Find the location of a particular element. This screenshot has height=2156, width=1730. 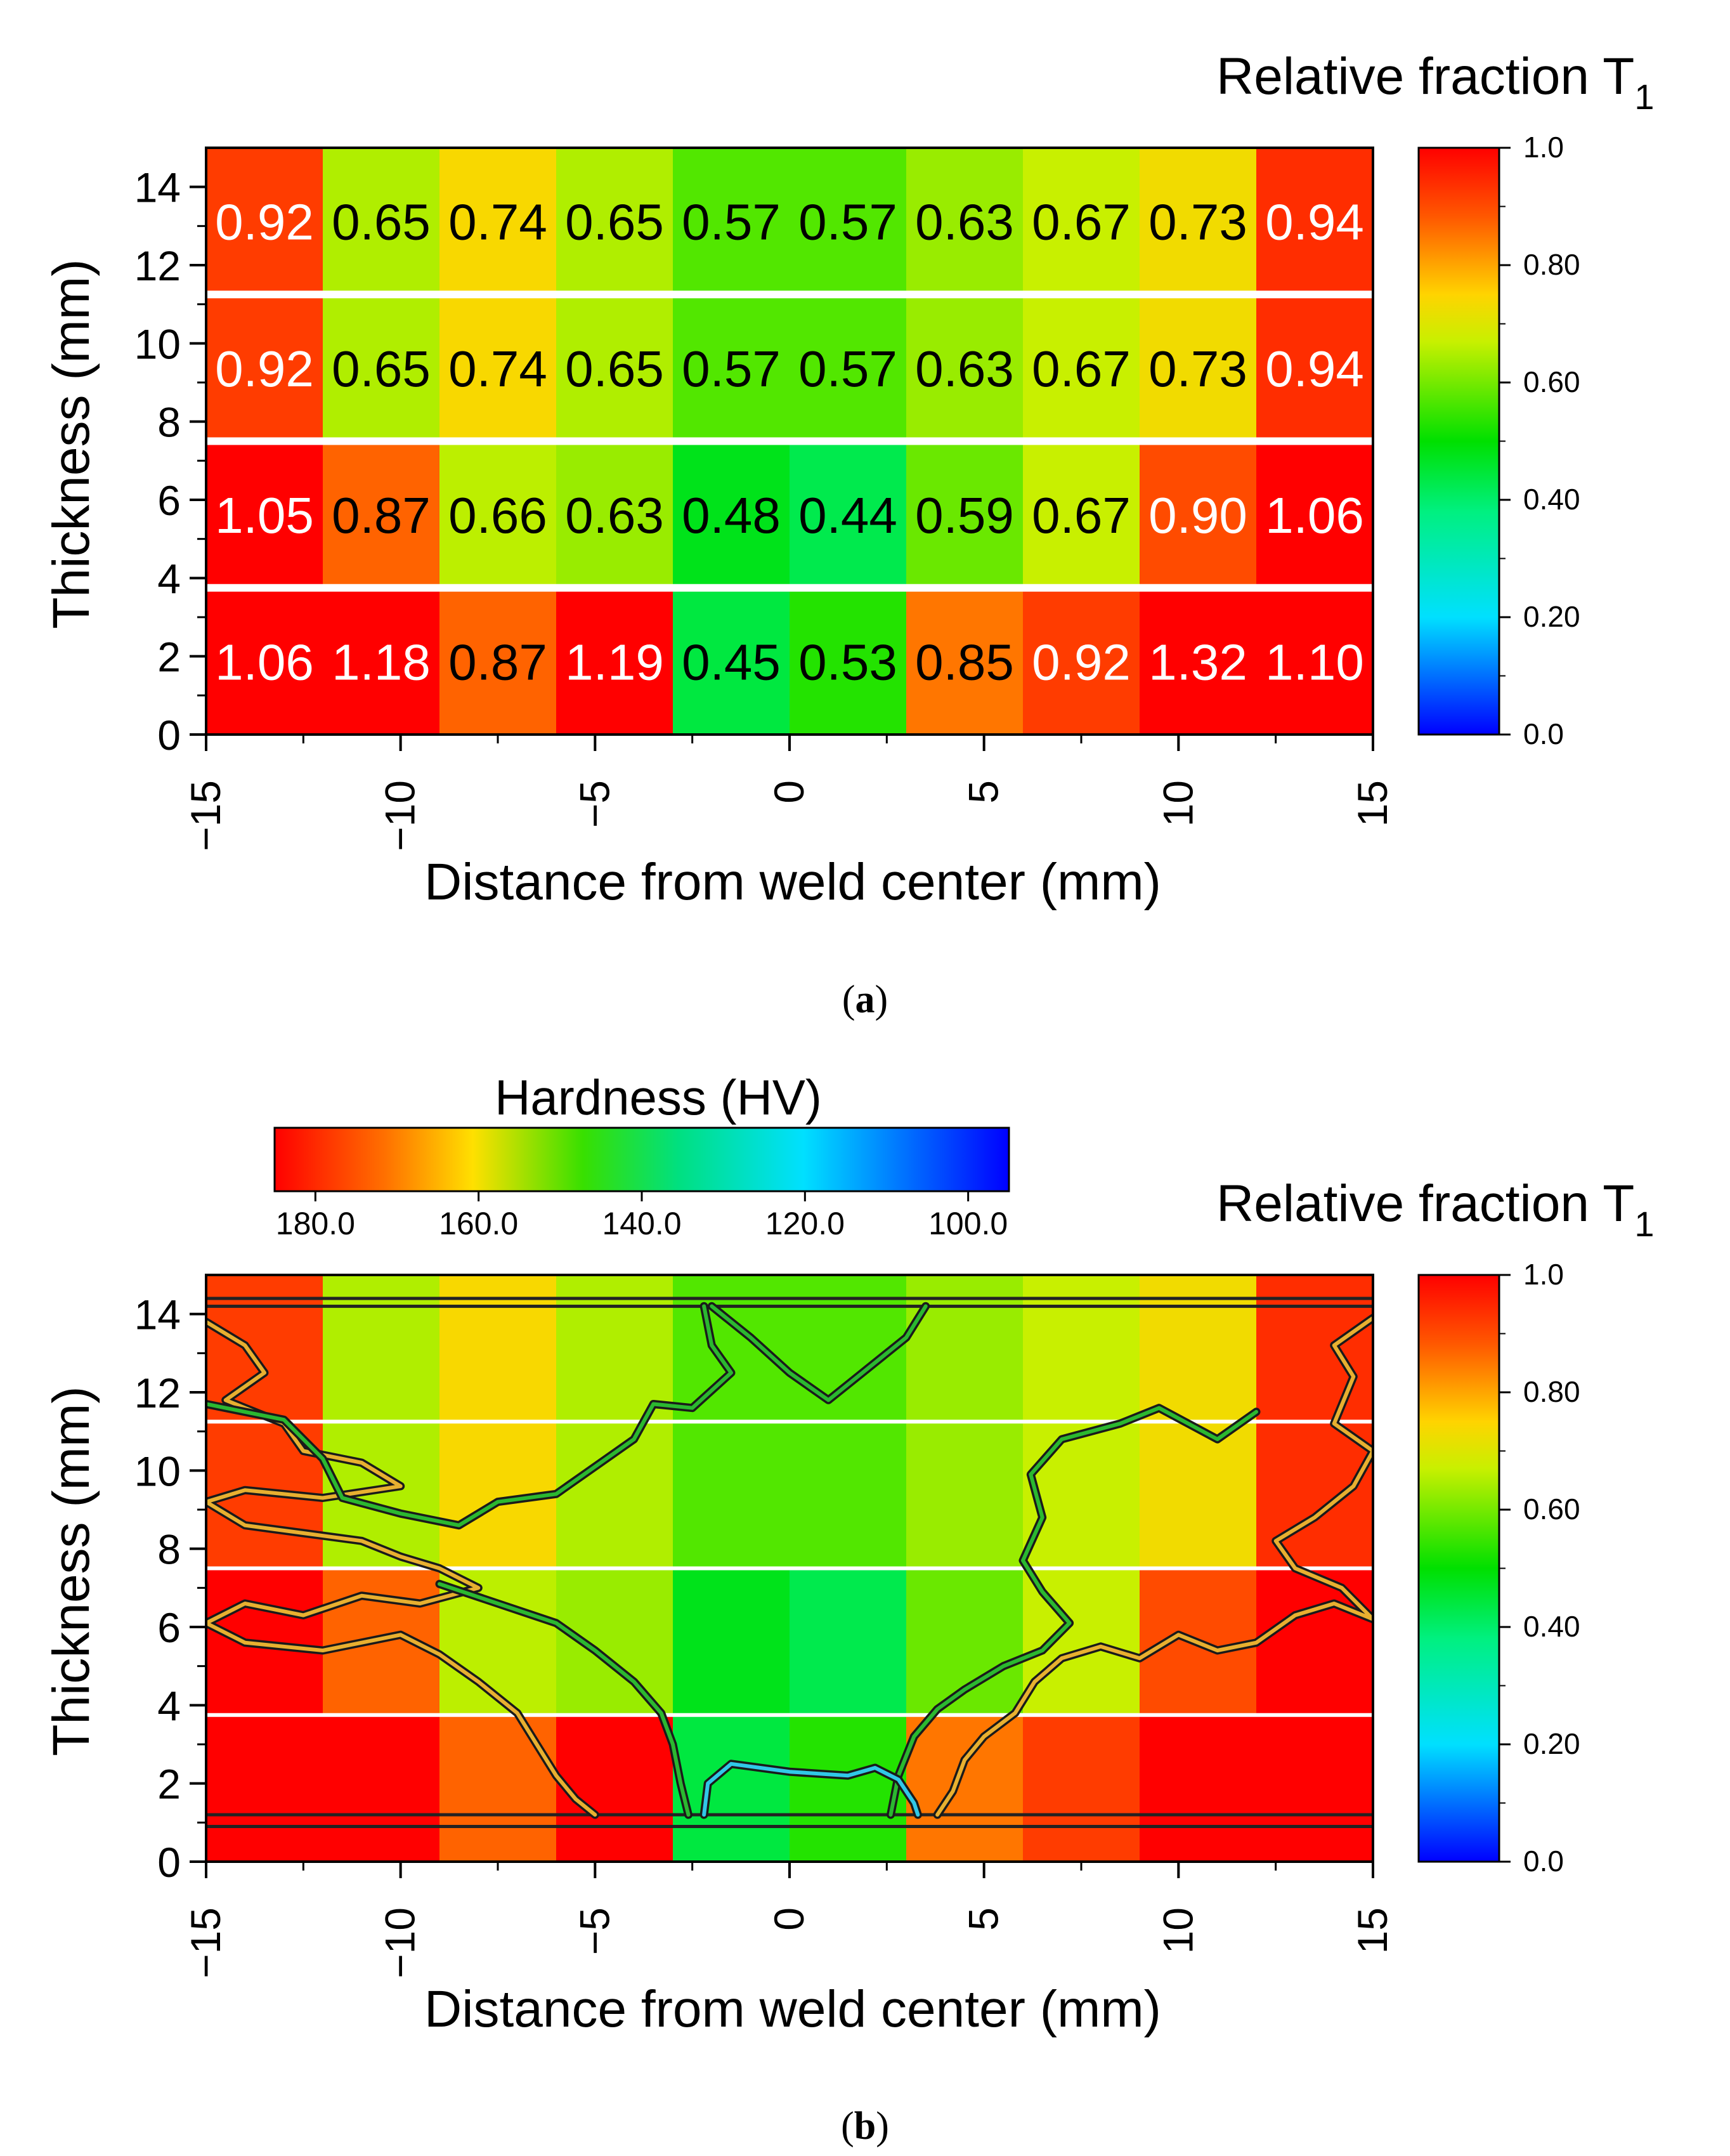

cell-value-label: 0.94 is located at coordinates (1315, 369).